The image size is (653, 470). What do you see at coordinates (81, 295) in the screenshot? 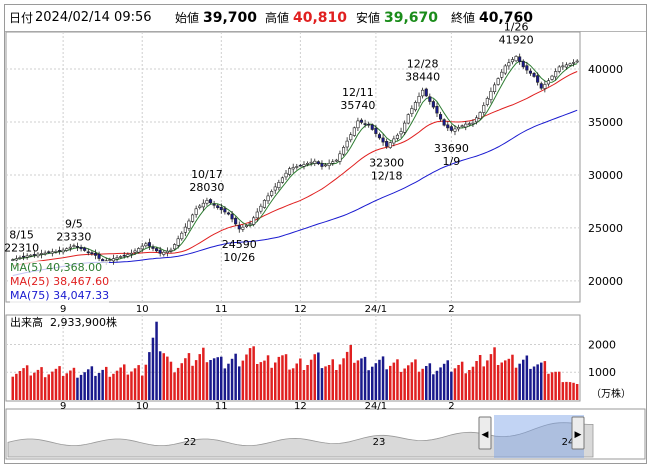
I see `legend-ma75-value: 34,047.33` at bounding box center [81, 295].